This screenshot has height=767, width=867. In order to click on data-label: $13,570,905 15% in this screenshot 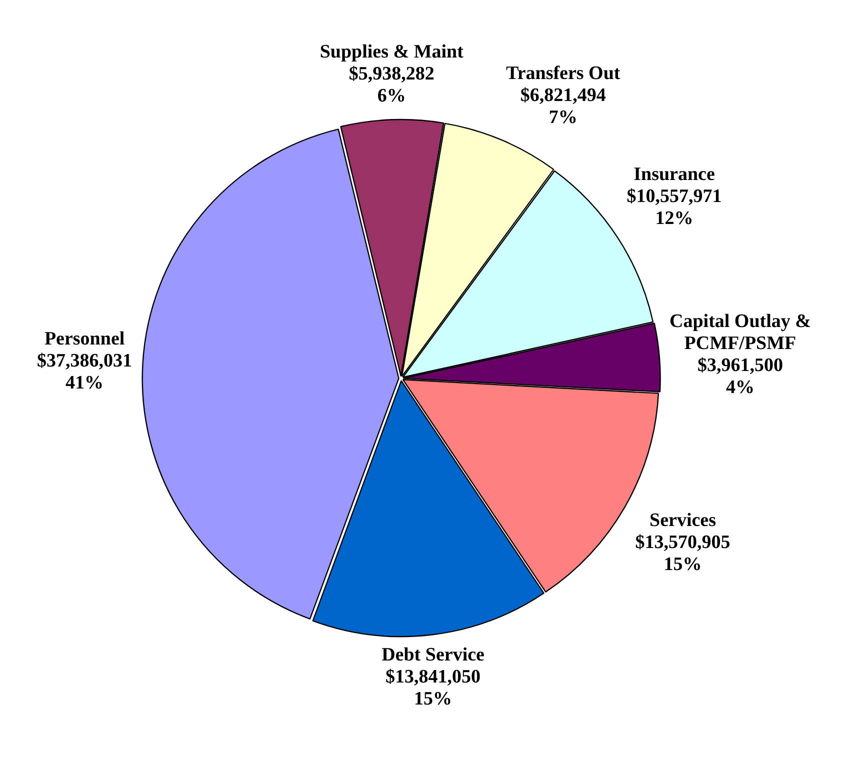, I will do `click(682, 553)`.